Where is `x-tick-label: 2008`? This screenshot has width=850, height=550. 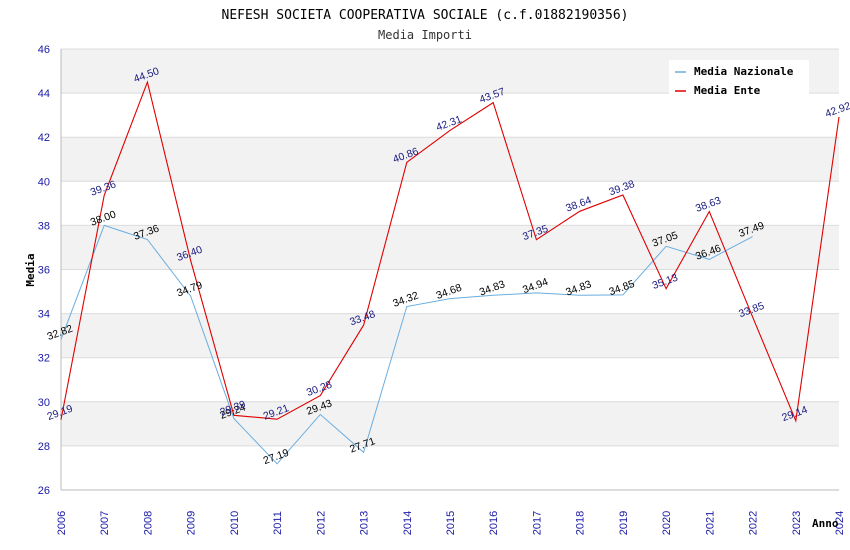 x-tick-label: 2008 is located at coordinates (148, 523).